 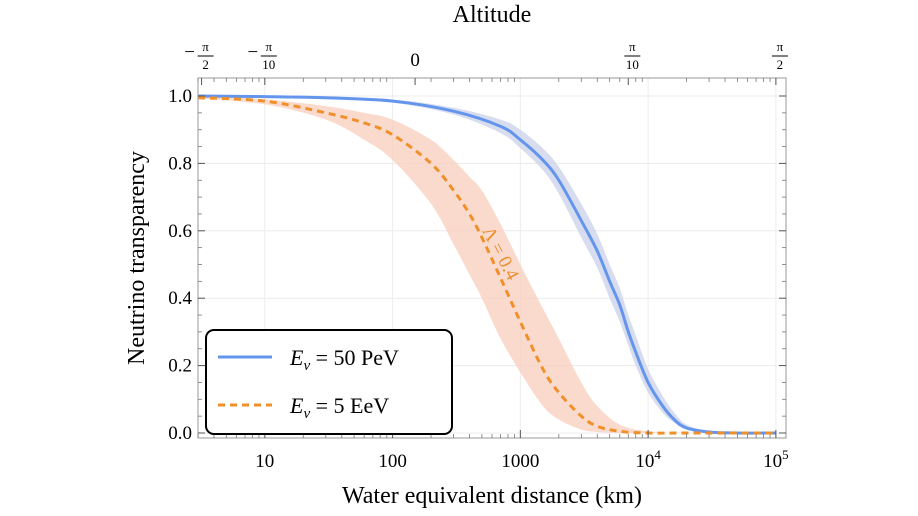 I want to click on top-tick-fraction: − π 10, so click(x=262, y=55).